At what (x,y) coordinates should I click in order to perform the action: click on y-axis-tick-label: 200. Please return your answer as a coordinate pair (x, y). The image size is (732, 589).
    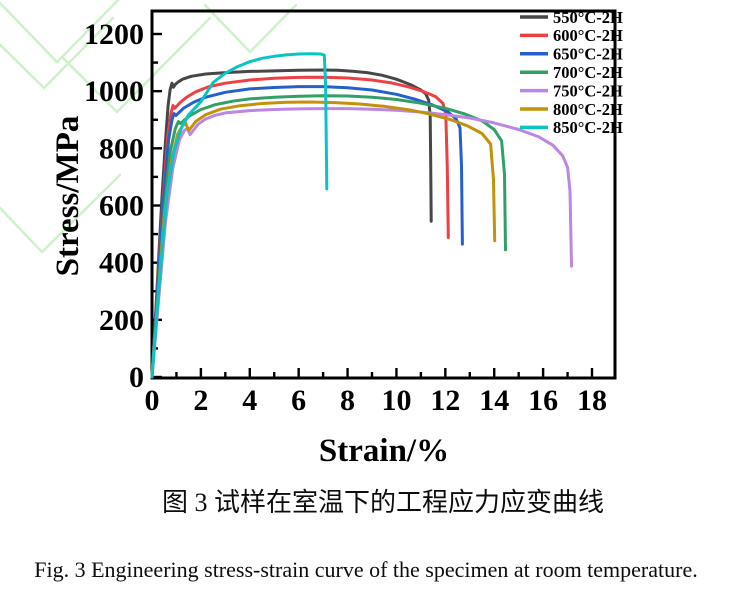
    Looking at the image, I should click on (121, 320).